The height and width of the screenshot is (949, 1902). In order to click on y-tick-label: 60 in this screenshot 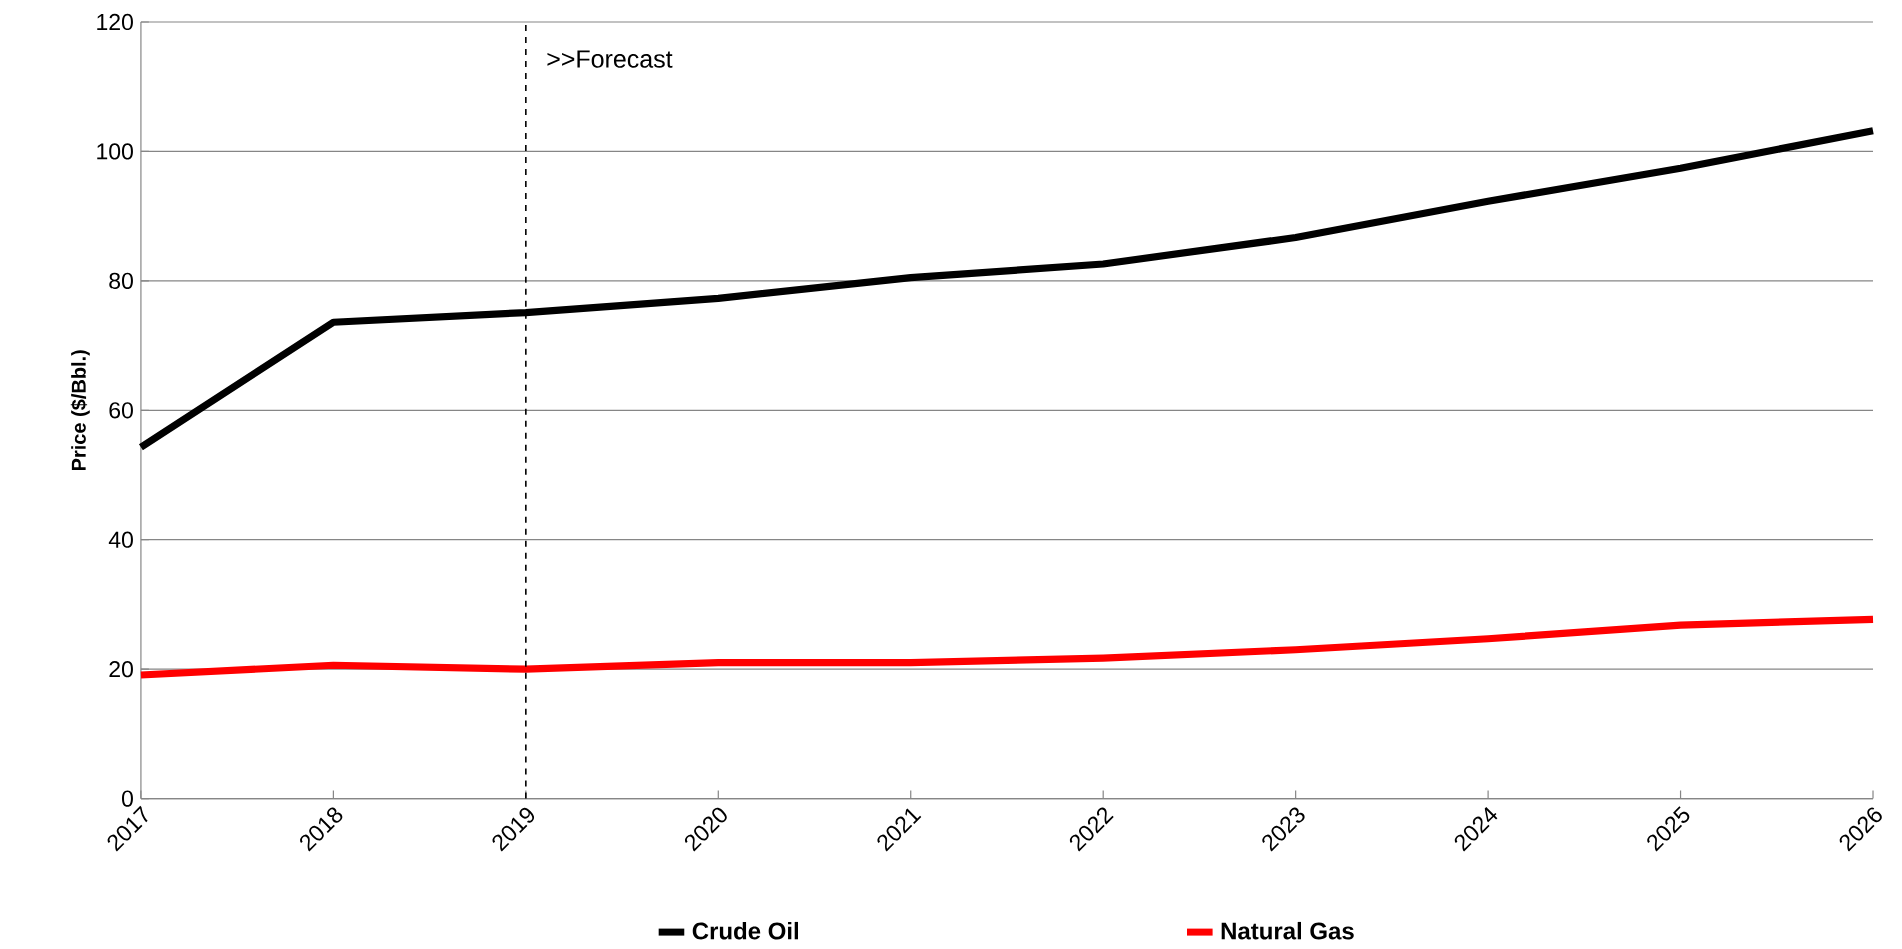, I will do `click(121, 410)`.